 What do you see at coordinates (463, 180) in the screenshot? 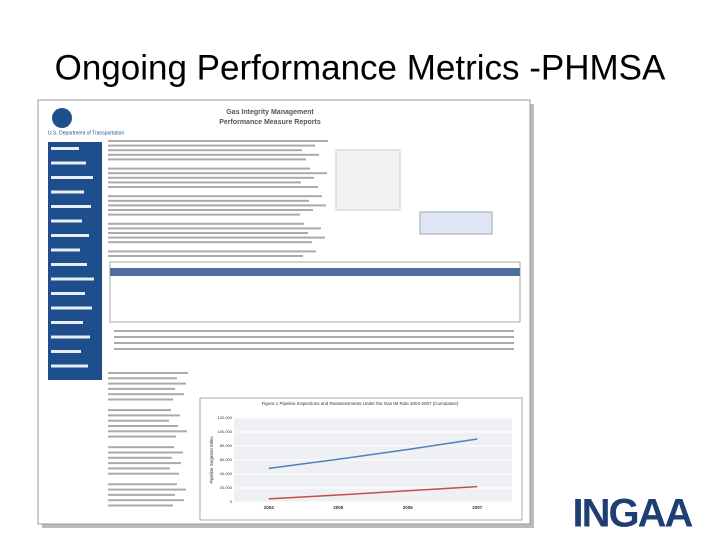
I see `side-note` at bounding box center [463, 180].